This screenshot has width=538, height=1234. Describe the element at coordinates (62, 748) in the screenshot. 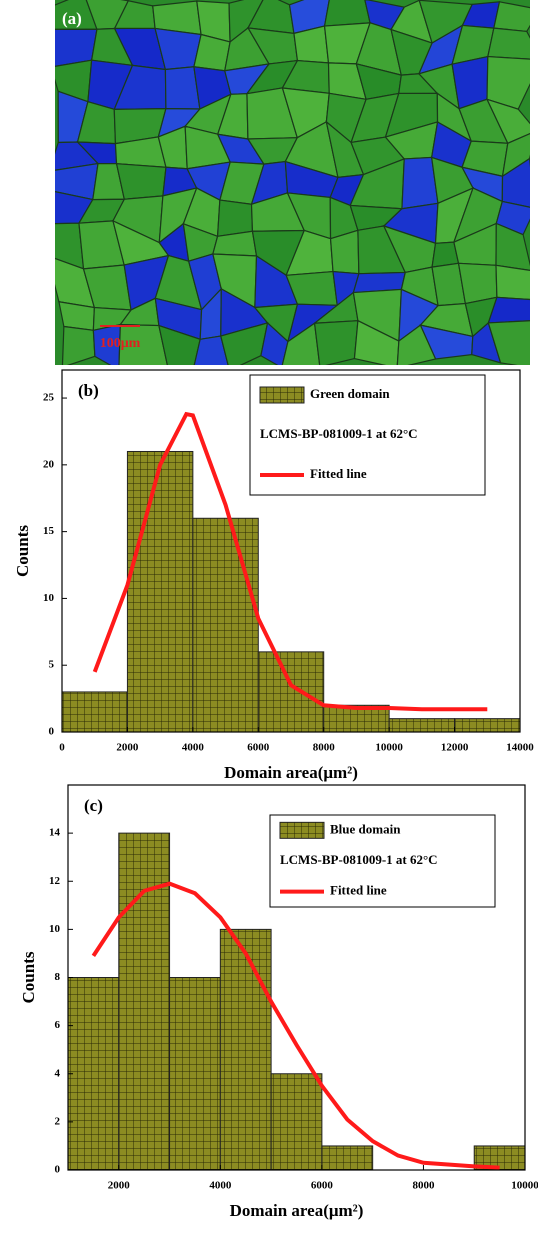

I see `x-tick-label: 0` at that location.